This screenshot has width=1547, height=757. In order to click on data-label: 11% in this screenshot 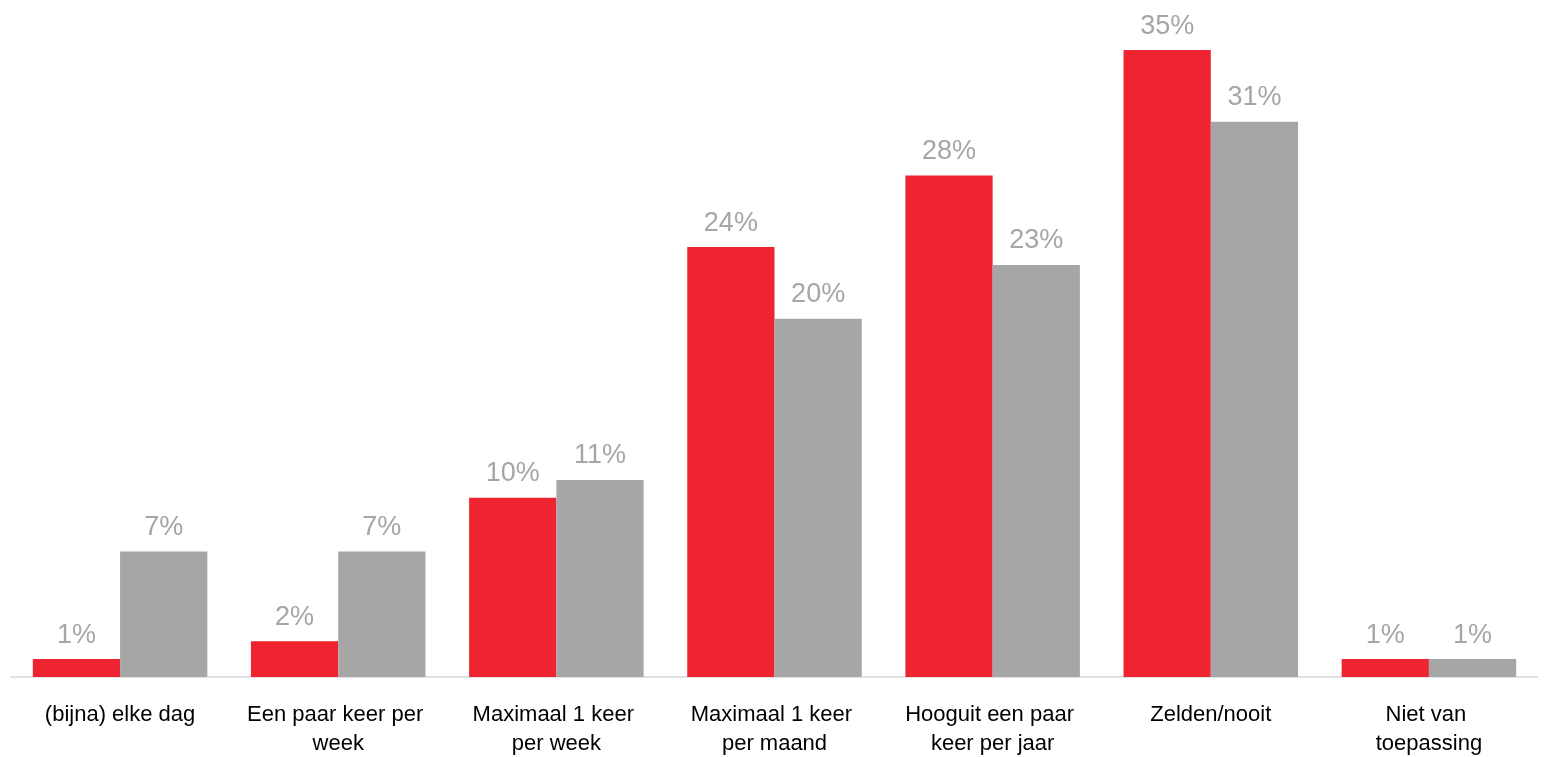, I will do `click(600, 454)`.